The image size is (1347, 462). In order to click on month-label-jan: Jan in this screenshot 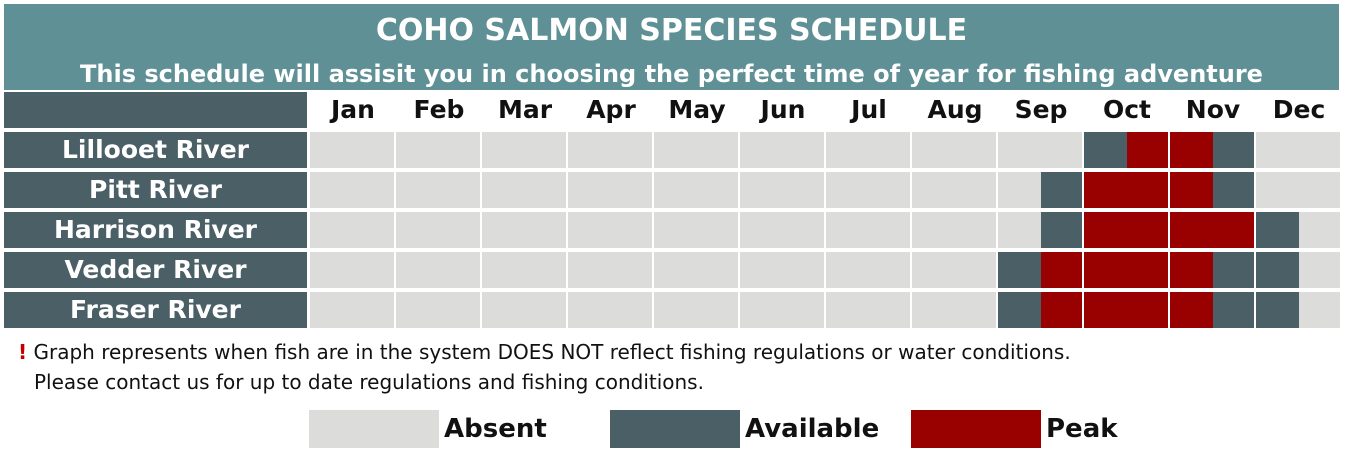, I will do `click(353, 109)`.